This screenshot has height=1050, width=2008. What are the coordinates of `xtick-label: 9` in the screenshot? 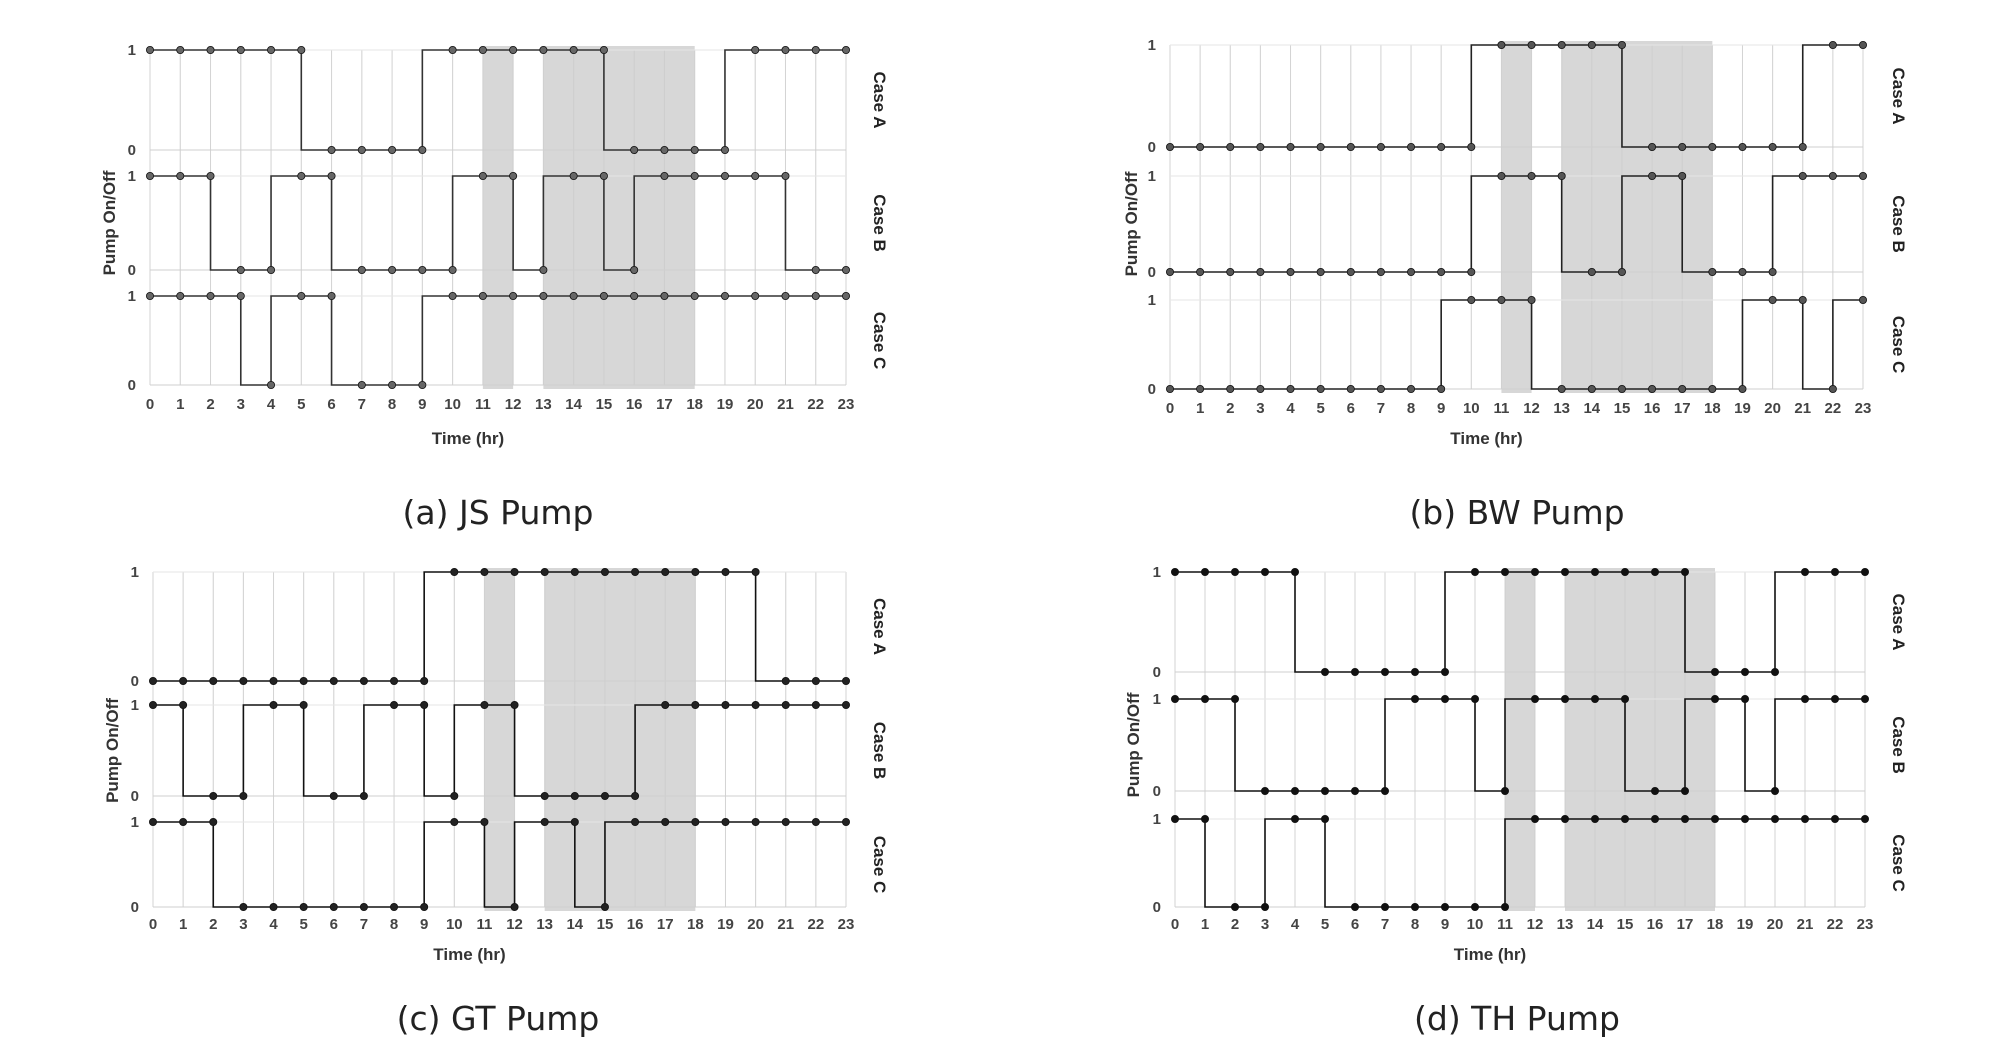 It's located at (1441, 408).